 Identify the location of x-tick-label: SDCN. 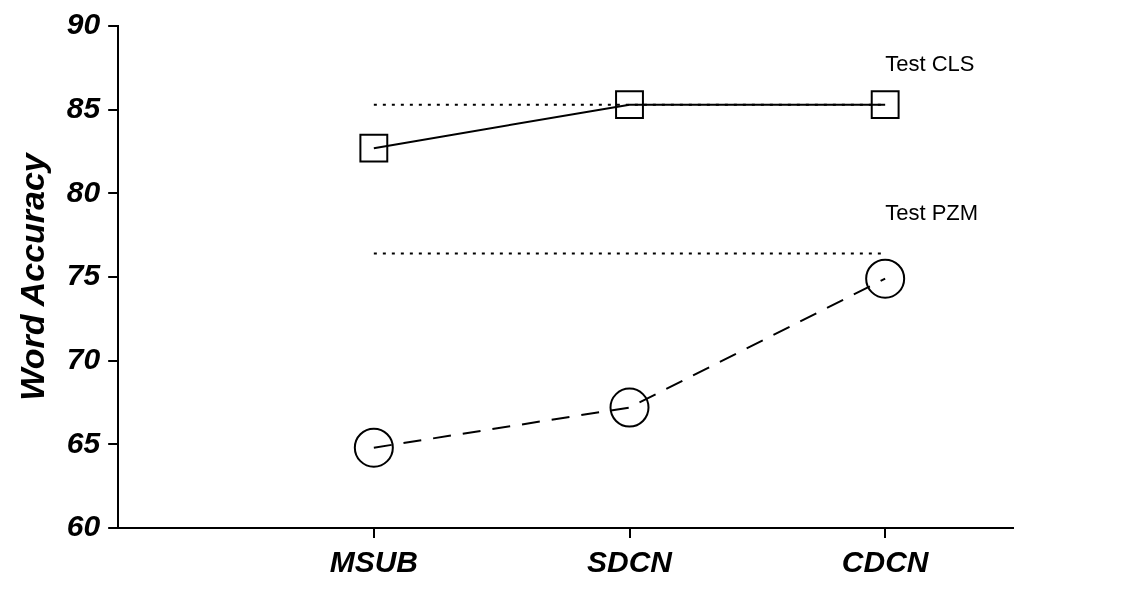
(630, 562).